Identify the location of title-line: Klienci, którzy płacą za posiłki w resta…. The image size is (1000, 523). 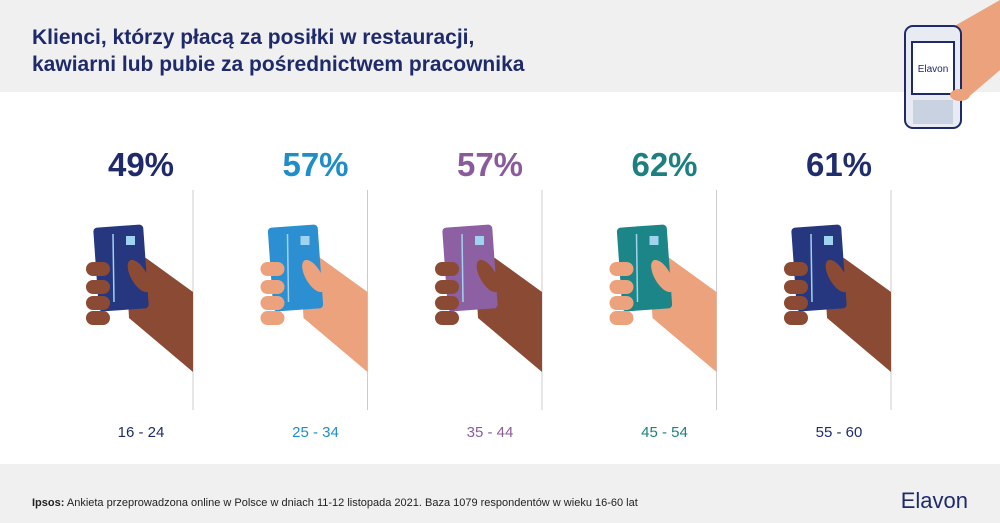
(253, 37).